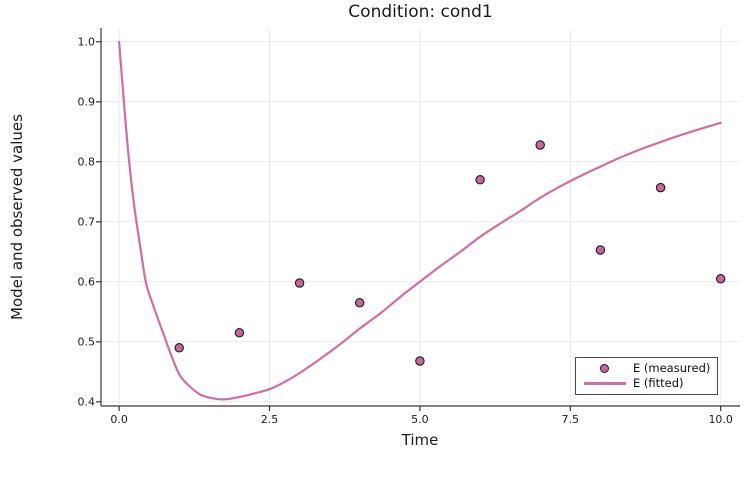 This screenshot has width=750, height=500. I want to click on y-tick-label: 1.0, so click(87, 41).